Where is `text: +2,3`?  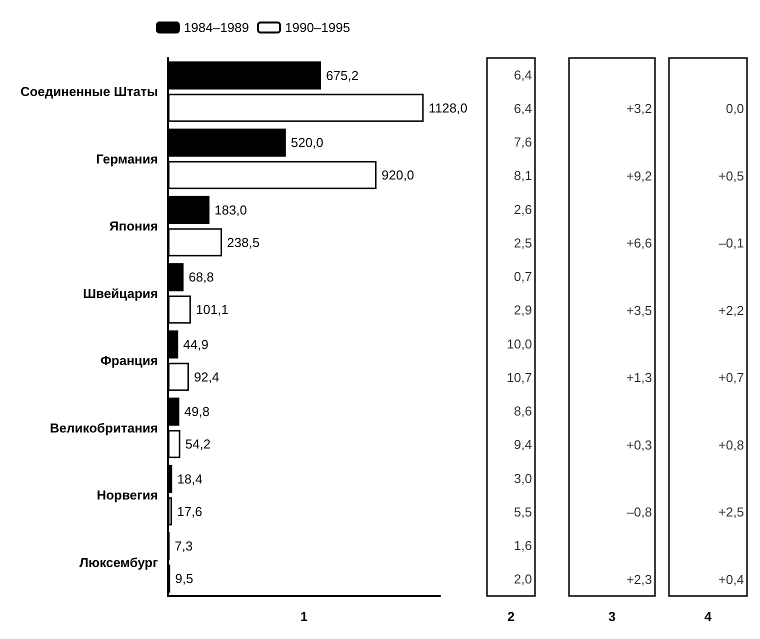
text: +2,3 is located at coordinates (639, 579).